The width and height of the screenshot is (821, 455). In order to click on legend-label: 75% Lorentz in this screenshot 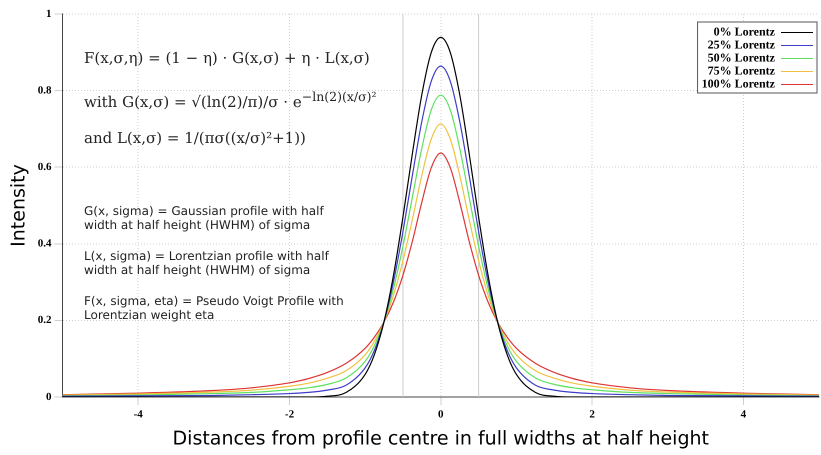, I will do `click(742, 71)`.